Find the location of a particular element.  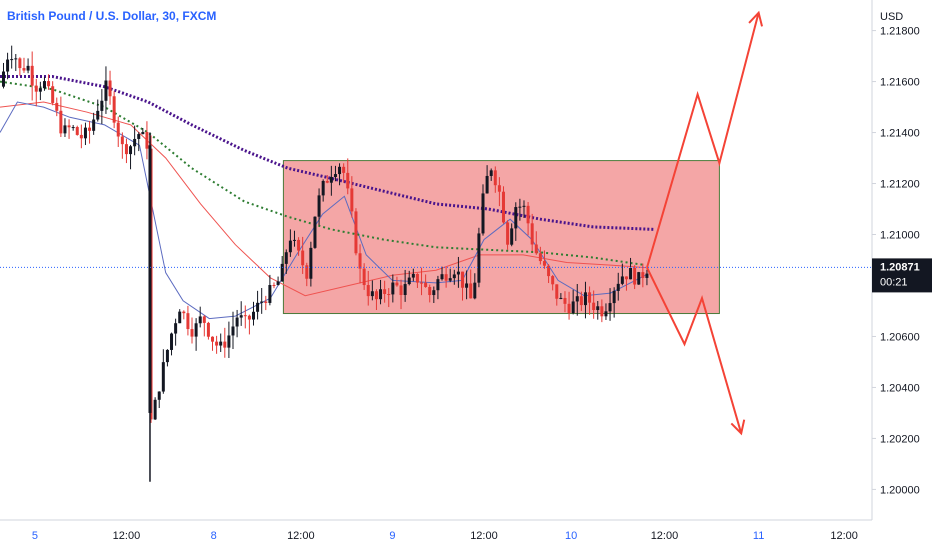

price-tick-2: 1.21400 is located at coordinates (900, 134).